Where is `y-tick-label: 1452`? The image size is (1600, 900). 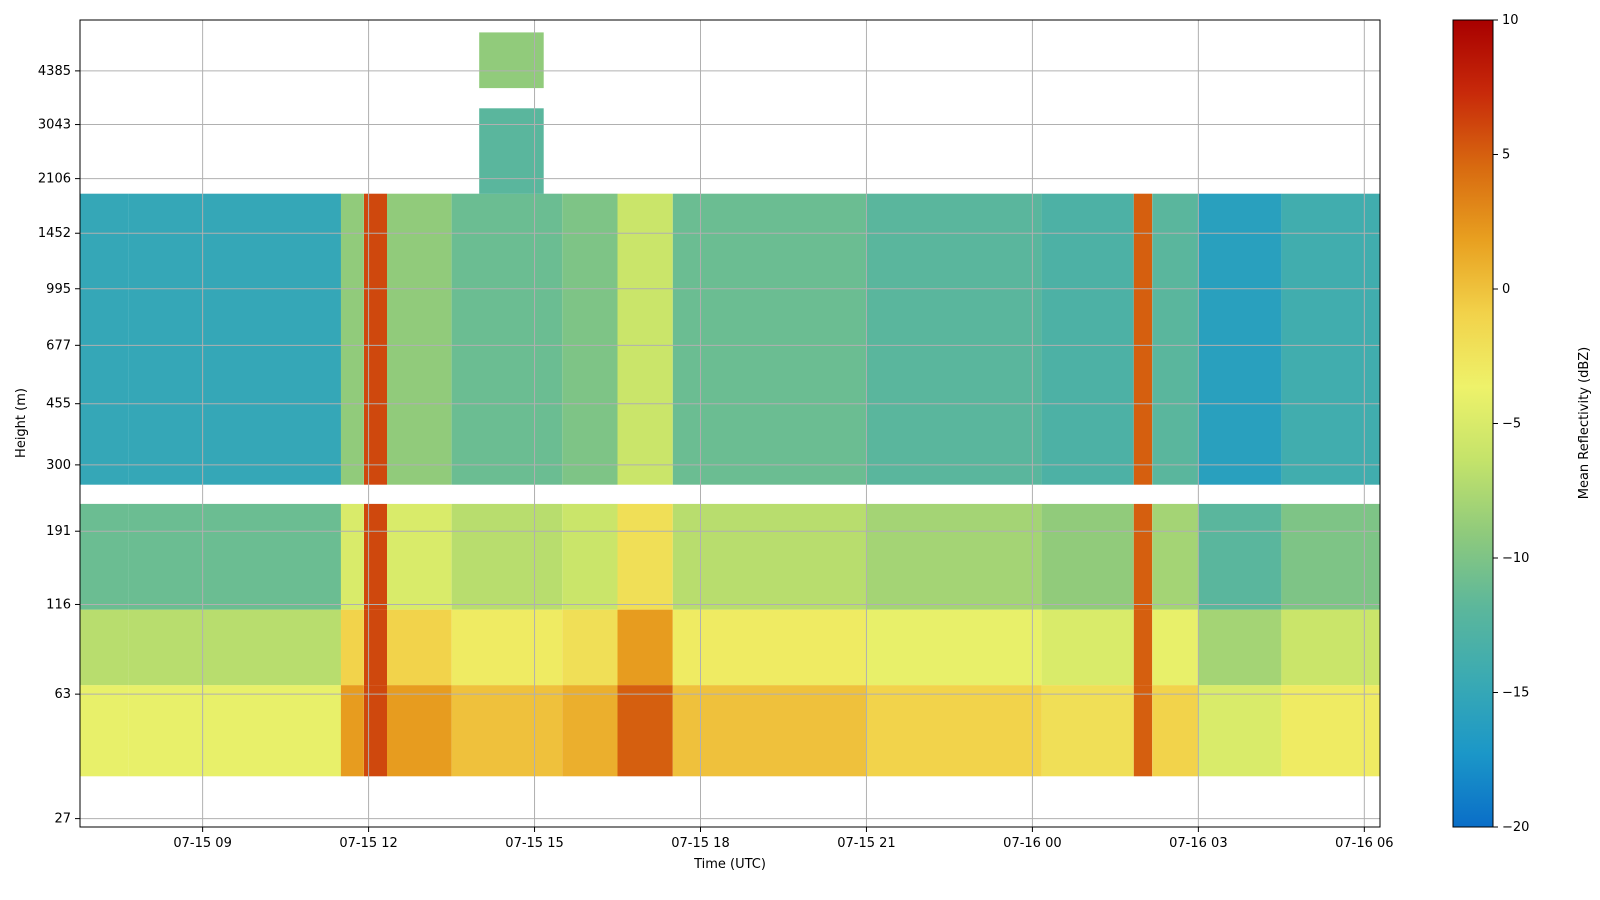 y-tick-label: 1452 is located at coordinates (54, 233).